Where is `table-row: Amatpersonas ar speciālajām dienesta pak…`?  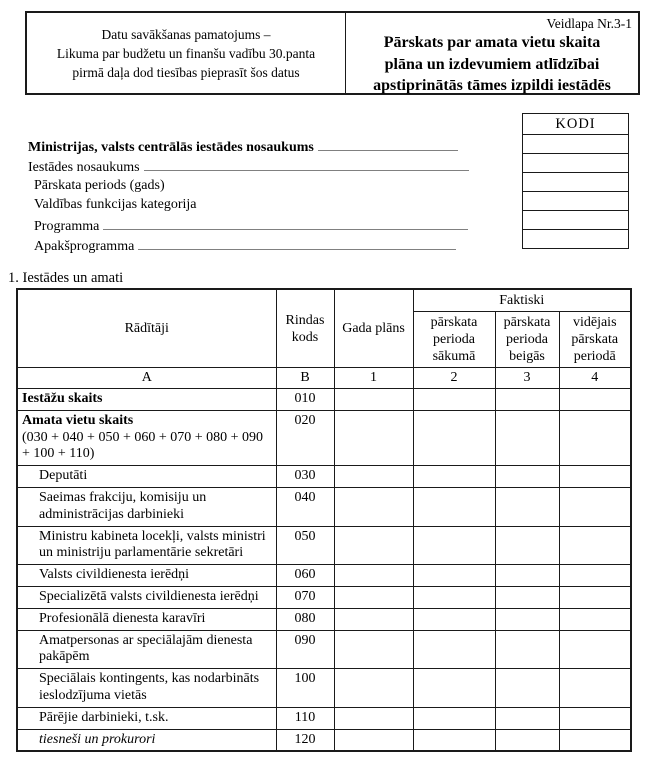 table-row: Amatpersonas ar speciālajām dienesta pak… is located at coordinates (324, 649).